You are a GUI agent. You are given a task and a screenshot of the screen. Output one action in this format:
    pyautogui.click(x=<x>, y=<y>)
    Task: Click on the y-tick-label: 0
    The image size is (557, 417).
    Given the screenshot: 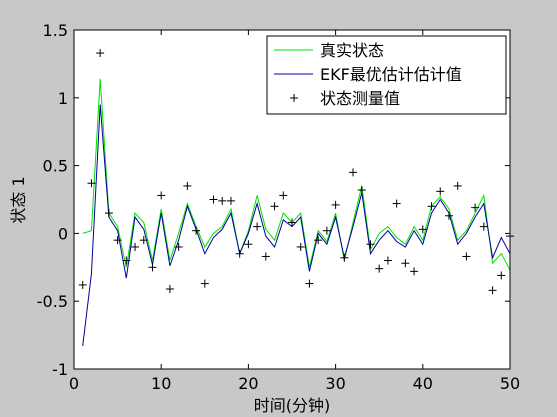 What is the action you would take?
    pyautogui.click(x=63, y=233)
    